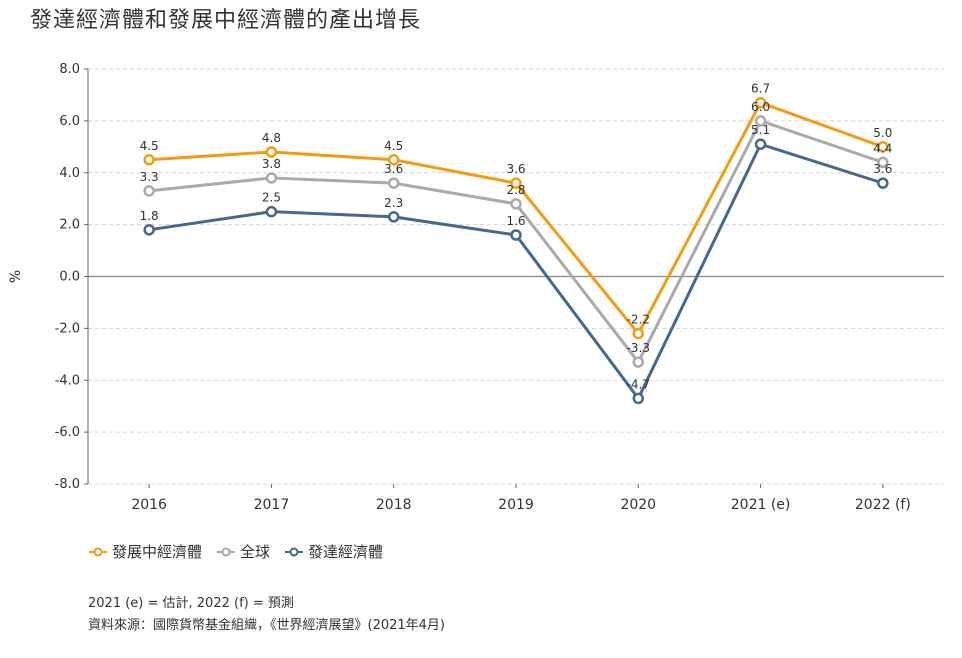  I want to click on data-label: -2.2, so click(638, 320).